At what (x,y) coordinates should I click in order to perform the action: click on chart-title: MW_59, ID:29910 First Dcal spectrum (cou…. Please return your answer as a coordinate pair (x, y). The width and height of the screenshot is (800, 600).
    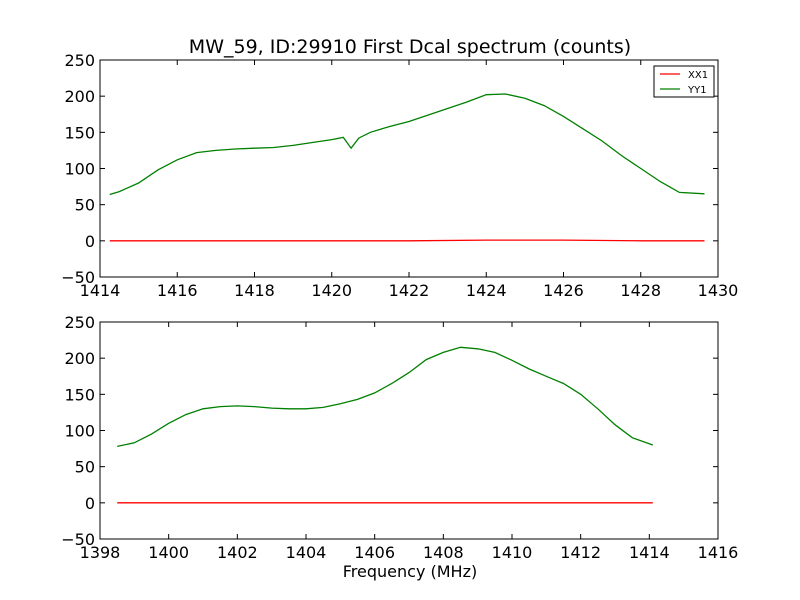
    Looking at the image, I should click on (410, 47).